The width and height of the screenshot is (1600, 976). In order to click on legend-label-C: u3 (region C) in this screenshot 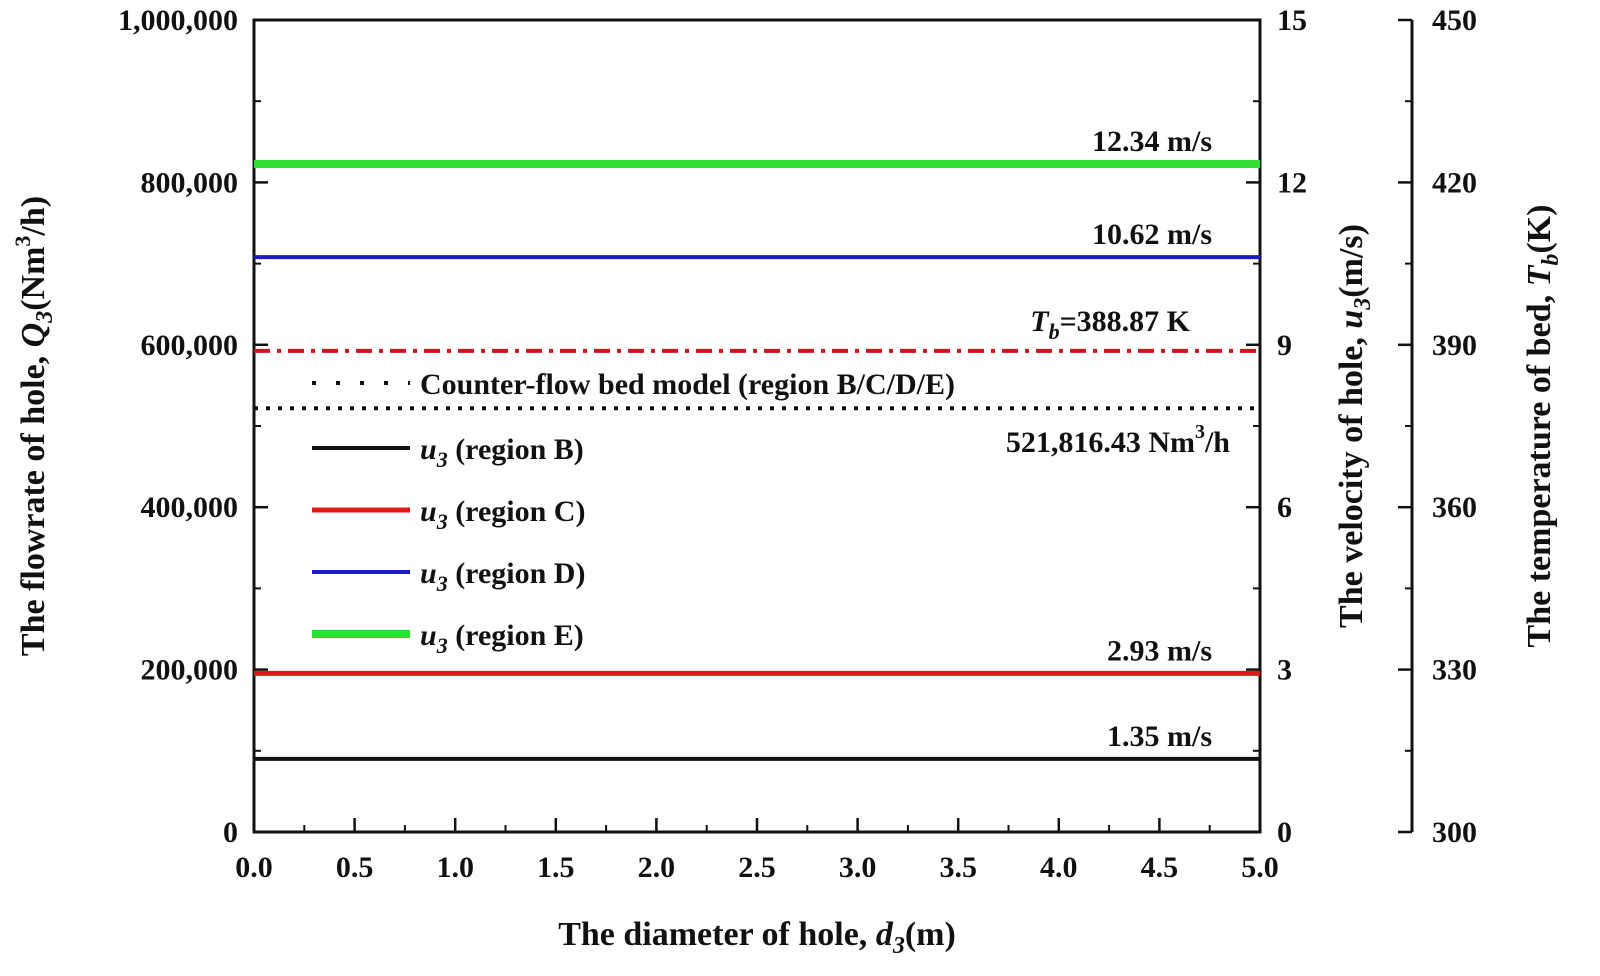, I will do `click(502, 514)`.